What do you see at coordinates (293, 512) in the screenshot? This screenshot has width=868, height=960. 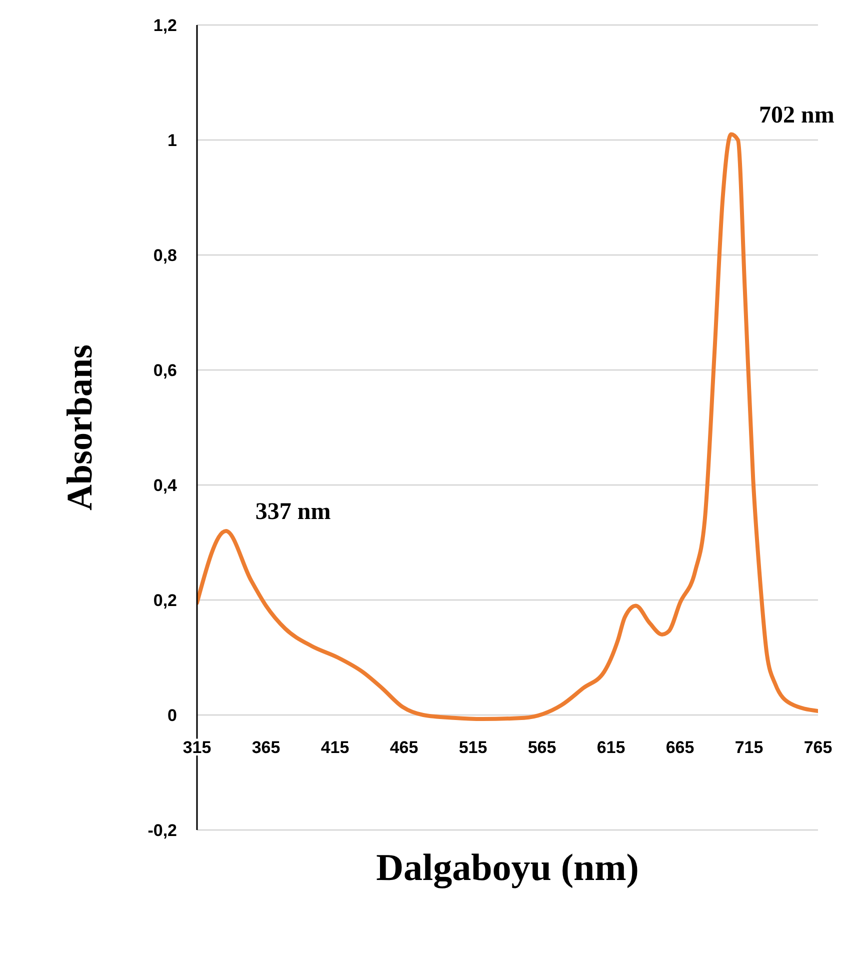 I see `annotation: 337 nm` at bounding box center [293, 512].